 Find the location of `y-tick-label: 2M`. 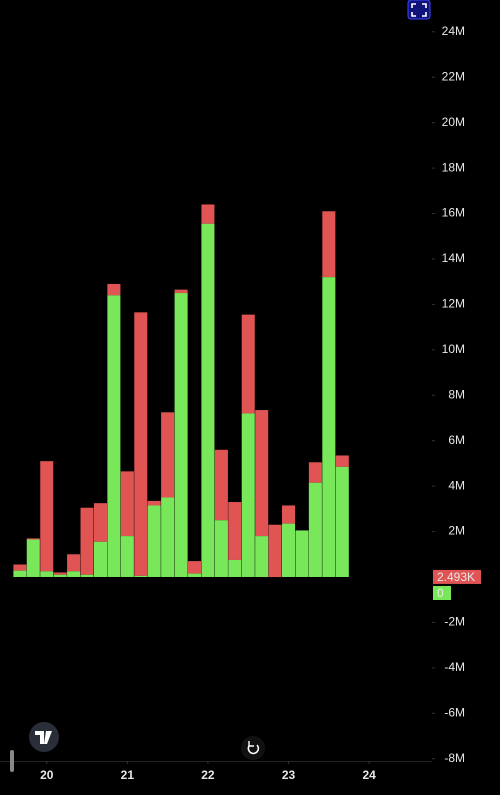

y-tick-label: 2M is located at coordinates (456, 531).